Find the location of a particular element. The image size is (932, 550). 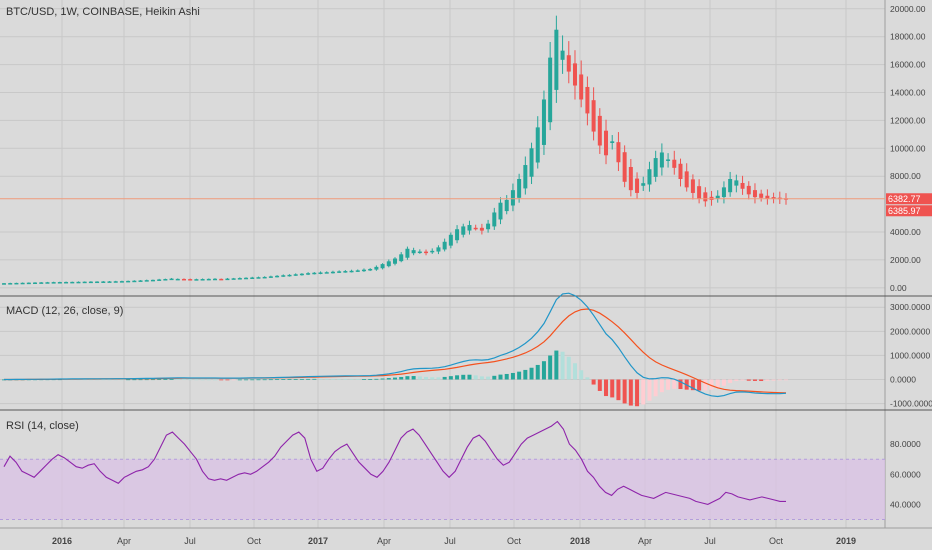

price-tick-label: 2000.00 is located at coordinates (905, 260).